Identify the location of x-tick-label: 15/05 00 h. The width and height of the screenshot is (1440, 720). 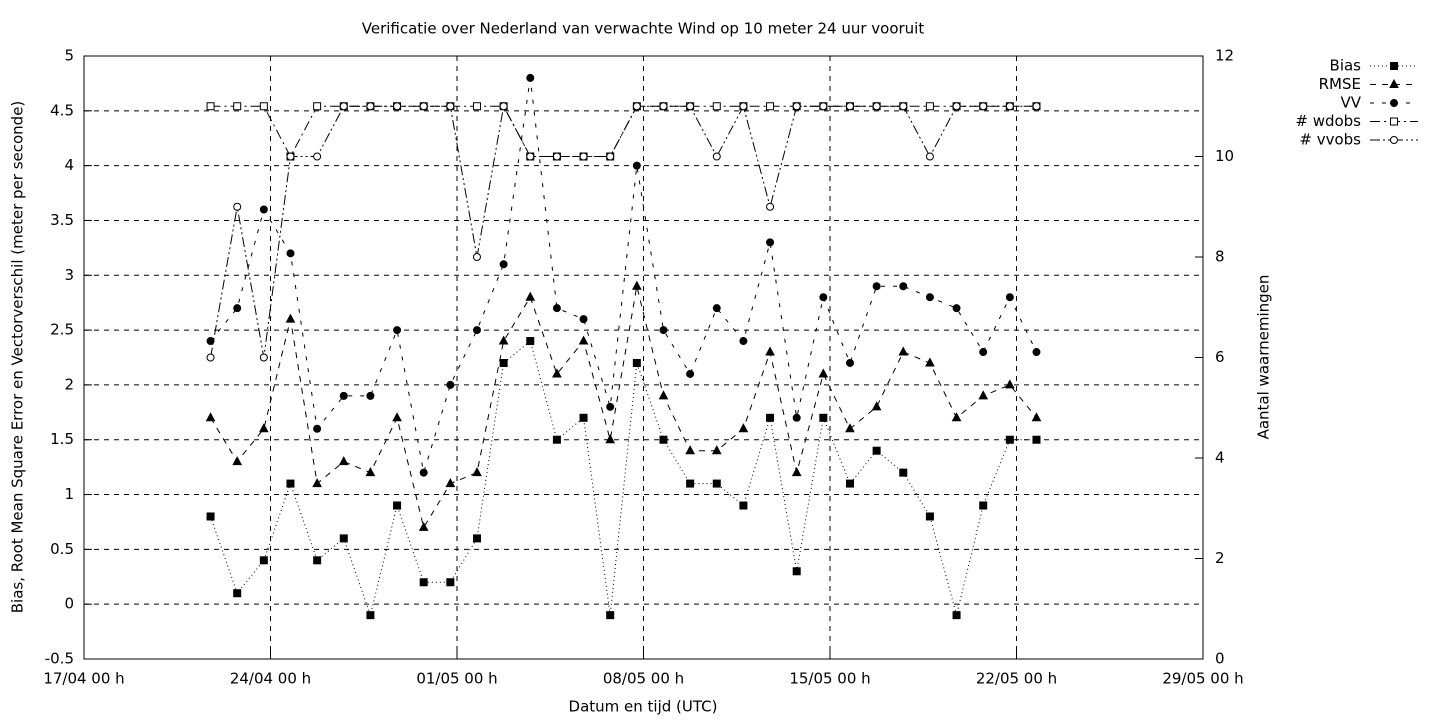
(829, 679).